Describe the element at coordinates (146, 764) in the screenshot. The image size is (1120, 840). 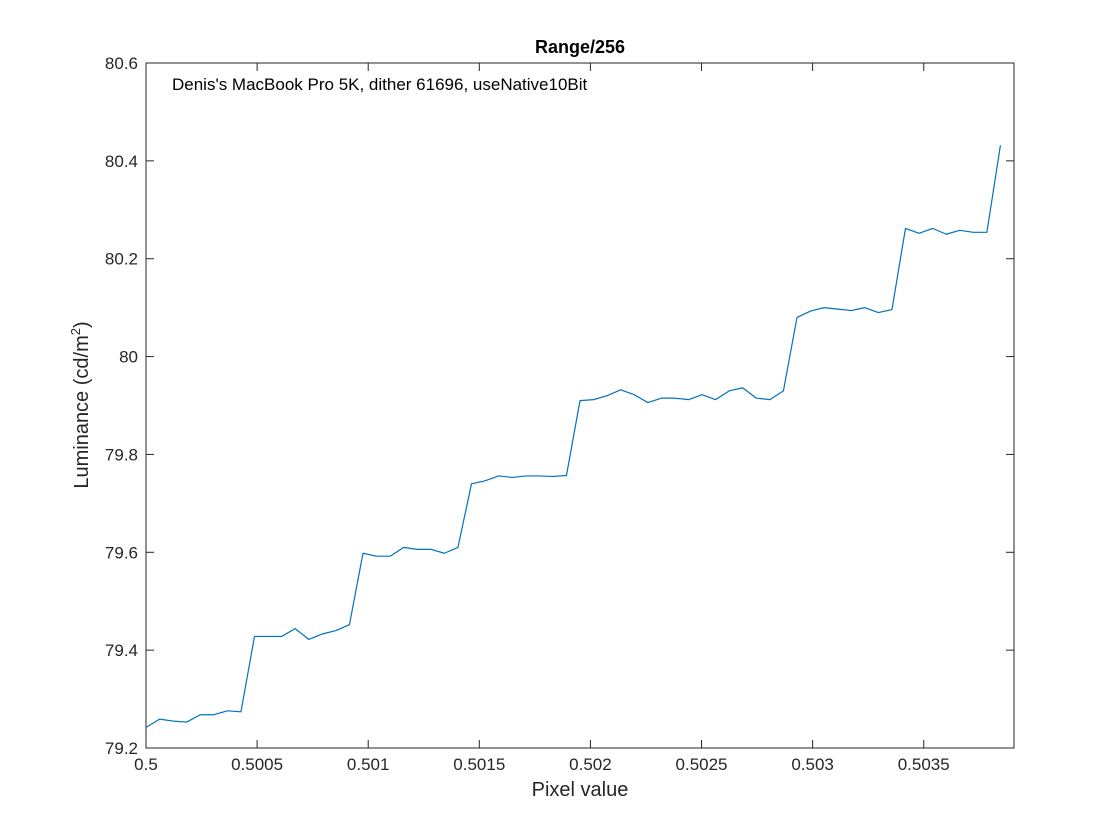
I see `x-tick-label: 0.5` at that location.